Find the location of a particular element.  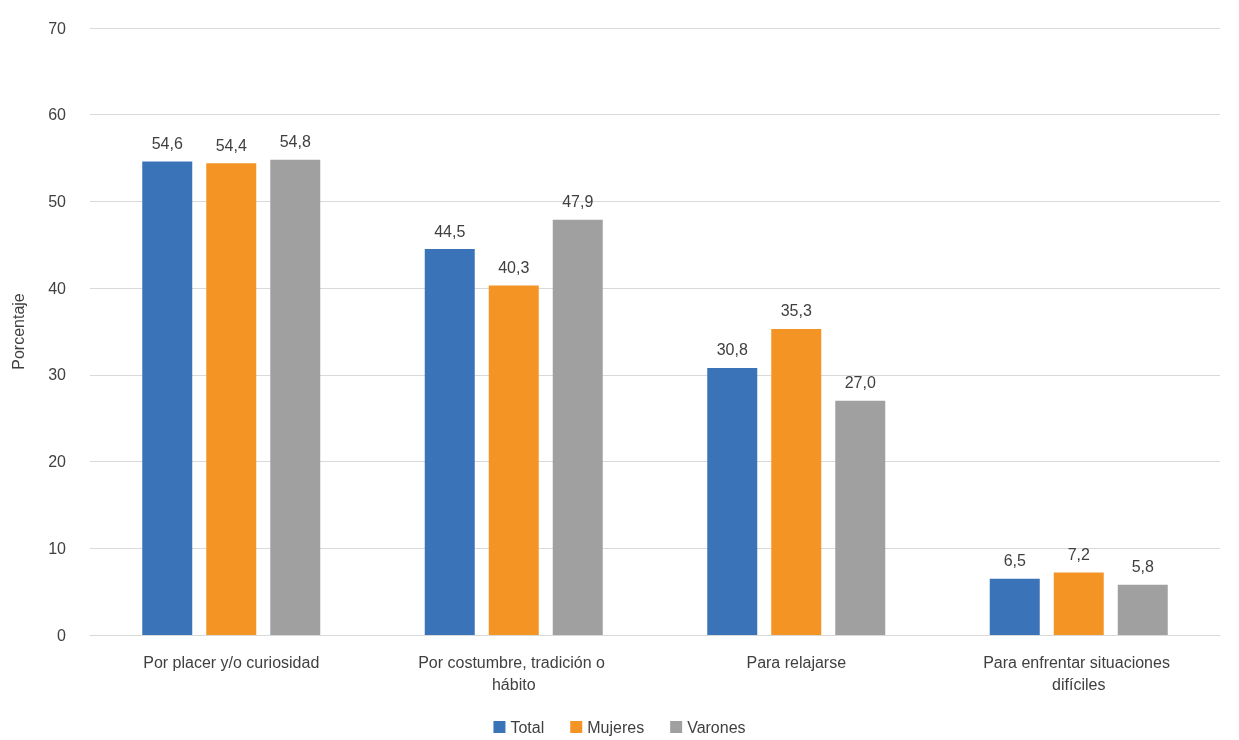

data-label: 54,8 is located at coordinates (295, 142).